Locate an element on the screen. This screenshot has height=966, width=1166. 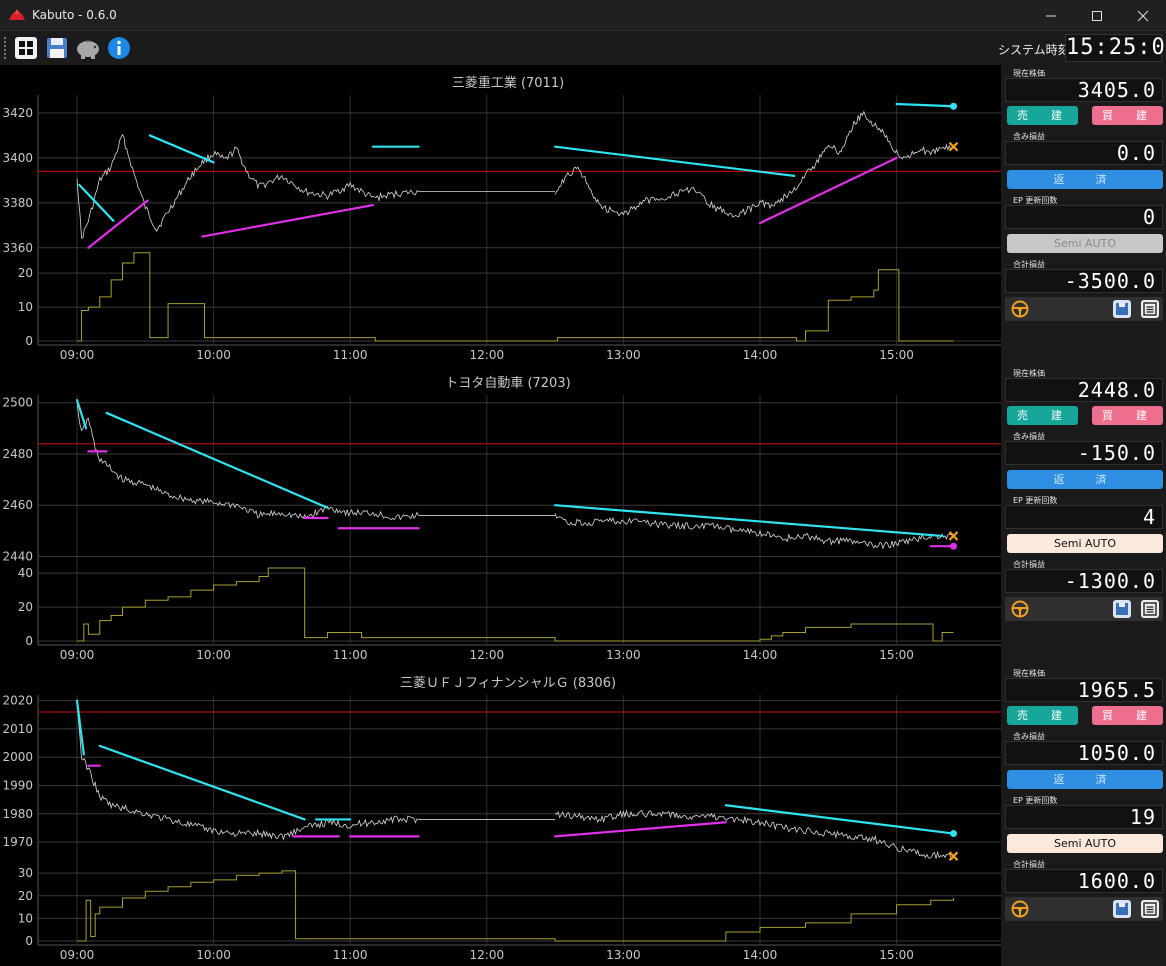
price-tick-label: 3420 is located at coordinates (17, 113).